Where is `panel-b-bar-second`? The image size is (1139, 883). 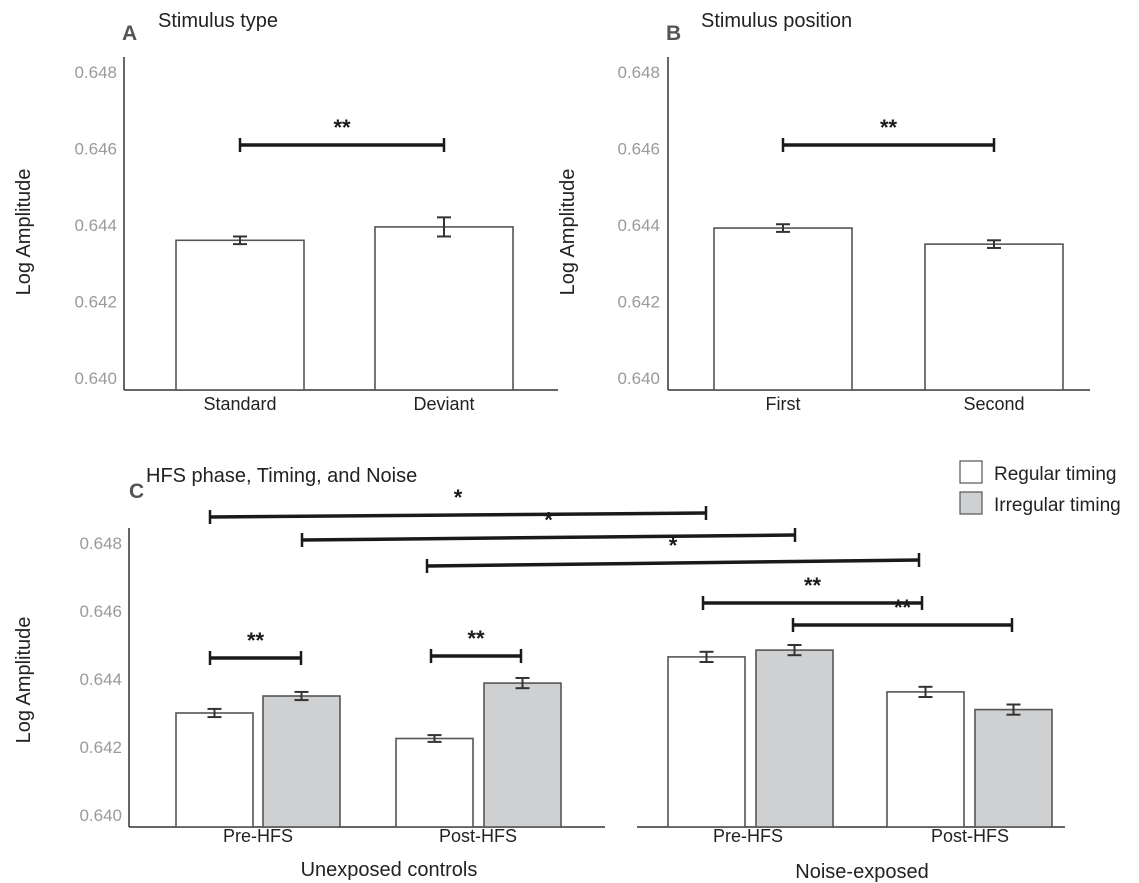 panel-b-bar-second is located at coordinates (994, 317).